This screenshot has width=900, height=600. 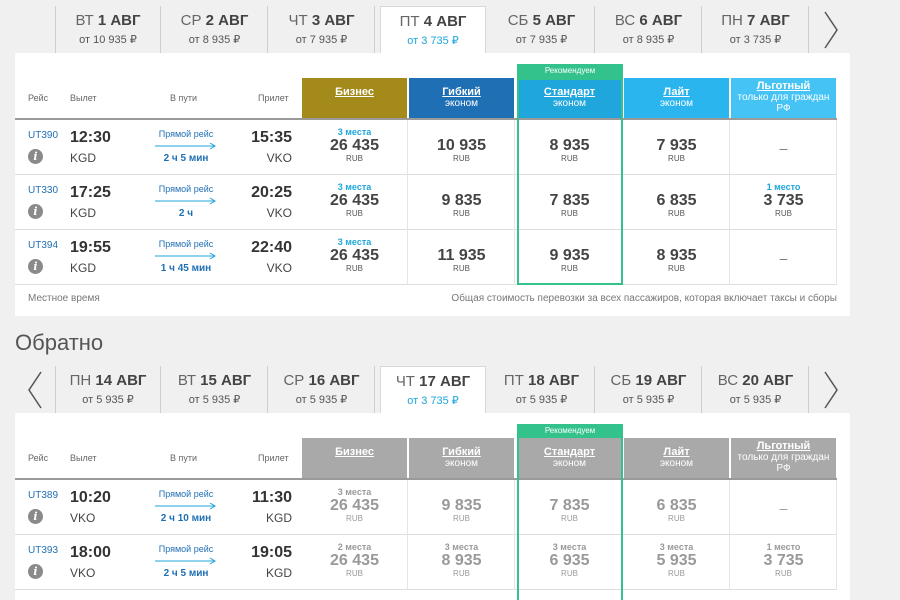 What do you see at coordinates (462, 147) in the screenshot?
I see `fare-cell-flex: 10 935 RUB` at bounding box center [462, 147].